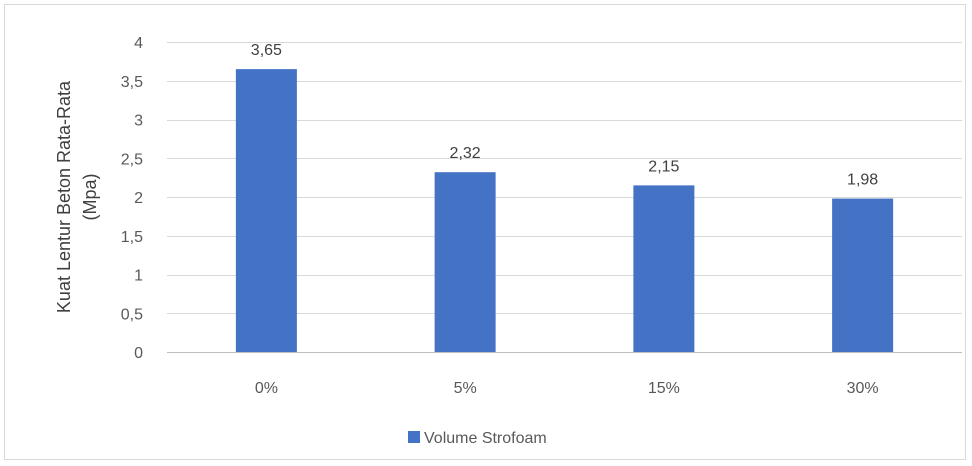  Describe the element at coordinates (863, 388) in the screenshot. I see `x-tick-label: 30%` at that location.